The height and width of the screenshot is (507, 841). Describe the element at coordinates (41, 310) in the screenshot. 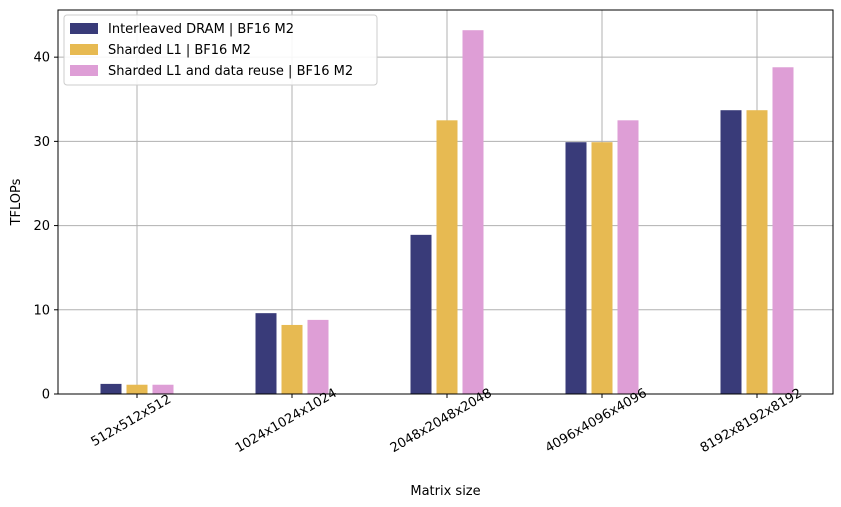

I see `y-tick-label: 10` at that location.